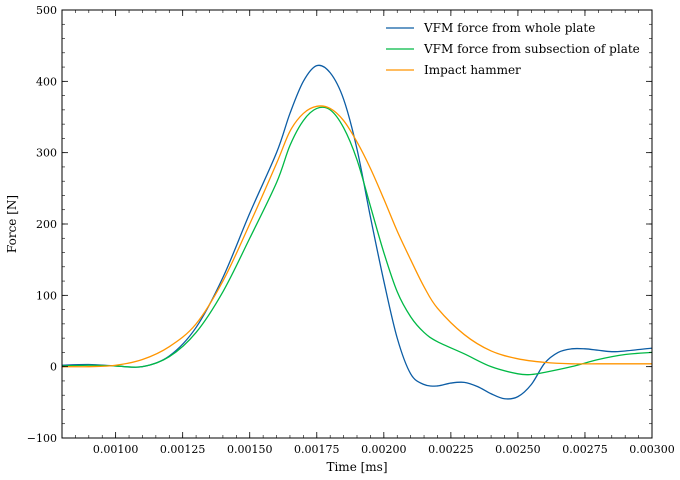  I want to click on x-axis-label: Time [ms], so click(356, 467).